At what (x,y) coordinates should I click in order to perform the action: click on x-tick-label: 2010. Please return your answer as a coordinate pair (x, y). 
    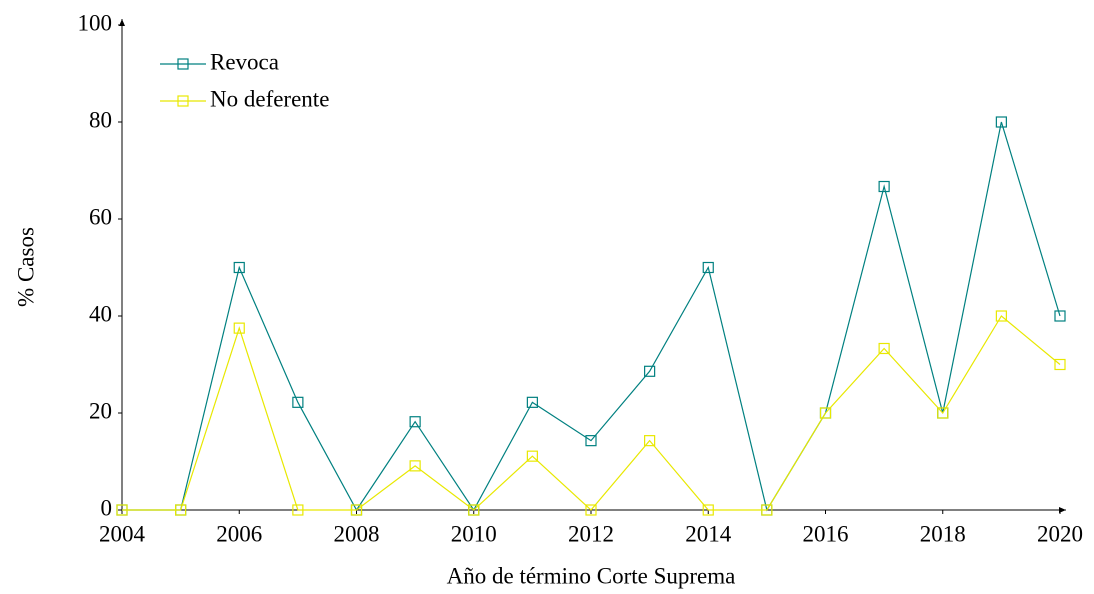
    Looking at the image, I should click on (474, 533).